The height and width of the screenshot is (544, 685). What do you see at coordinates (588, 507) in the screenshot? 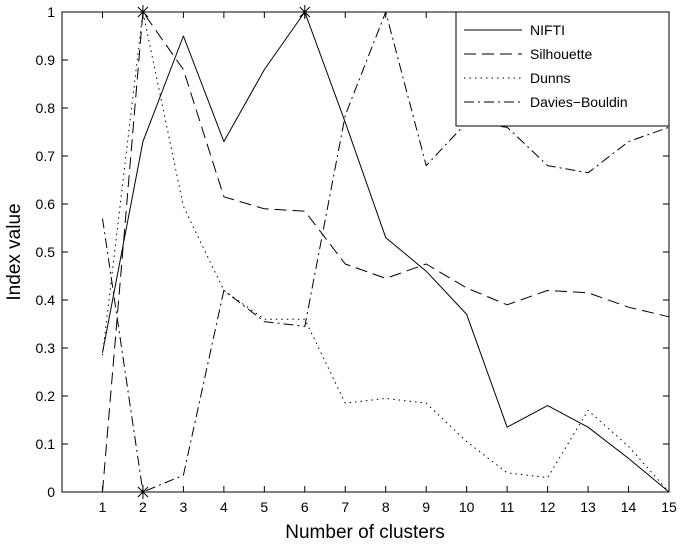
I see `x-tick-label: 13` at bounding box center [588, 507].